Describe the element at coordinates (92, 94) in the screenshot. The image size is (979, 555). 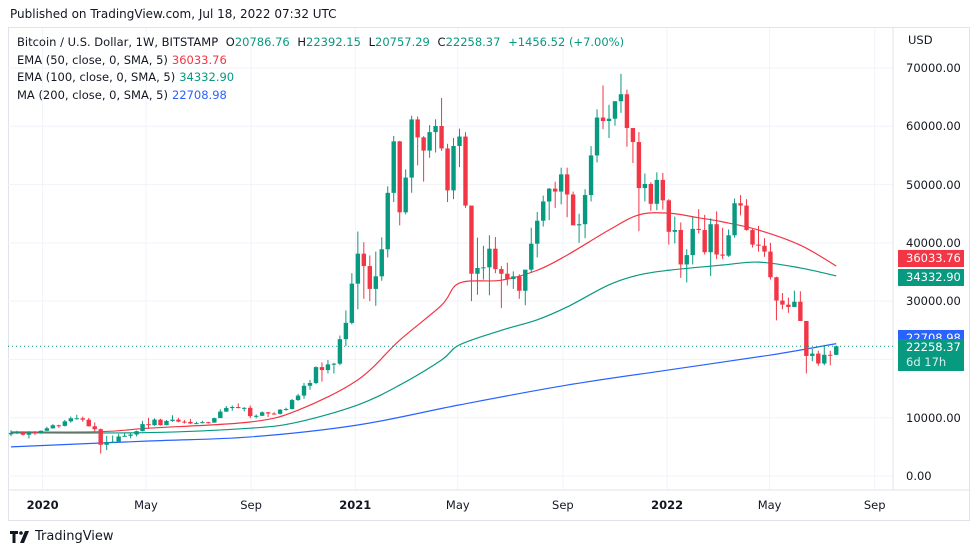
I see `ma200-label: MA (200, close, 0, SMA, 5)` at that location.